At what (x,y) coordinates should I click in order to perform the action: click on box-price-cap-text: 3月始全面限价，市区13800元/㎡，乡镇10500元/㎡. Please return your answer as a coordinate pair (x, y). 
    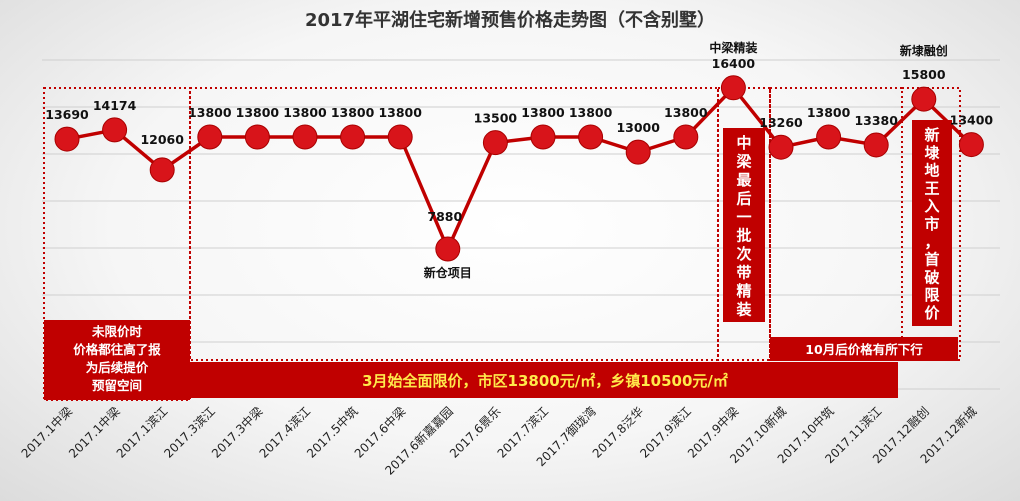
    Looking at the image, I should click on (545, 381).